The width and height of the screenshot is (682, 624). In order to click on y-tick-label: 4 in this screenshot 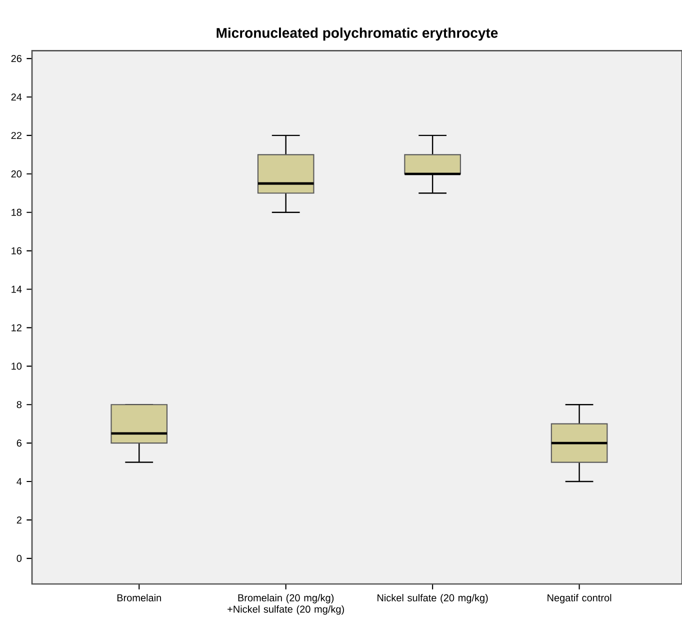, I will do `click(19, 481)`.